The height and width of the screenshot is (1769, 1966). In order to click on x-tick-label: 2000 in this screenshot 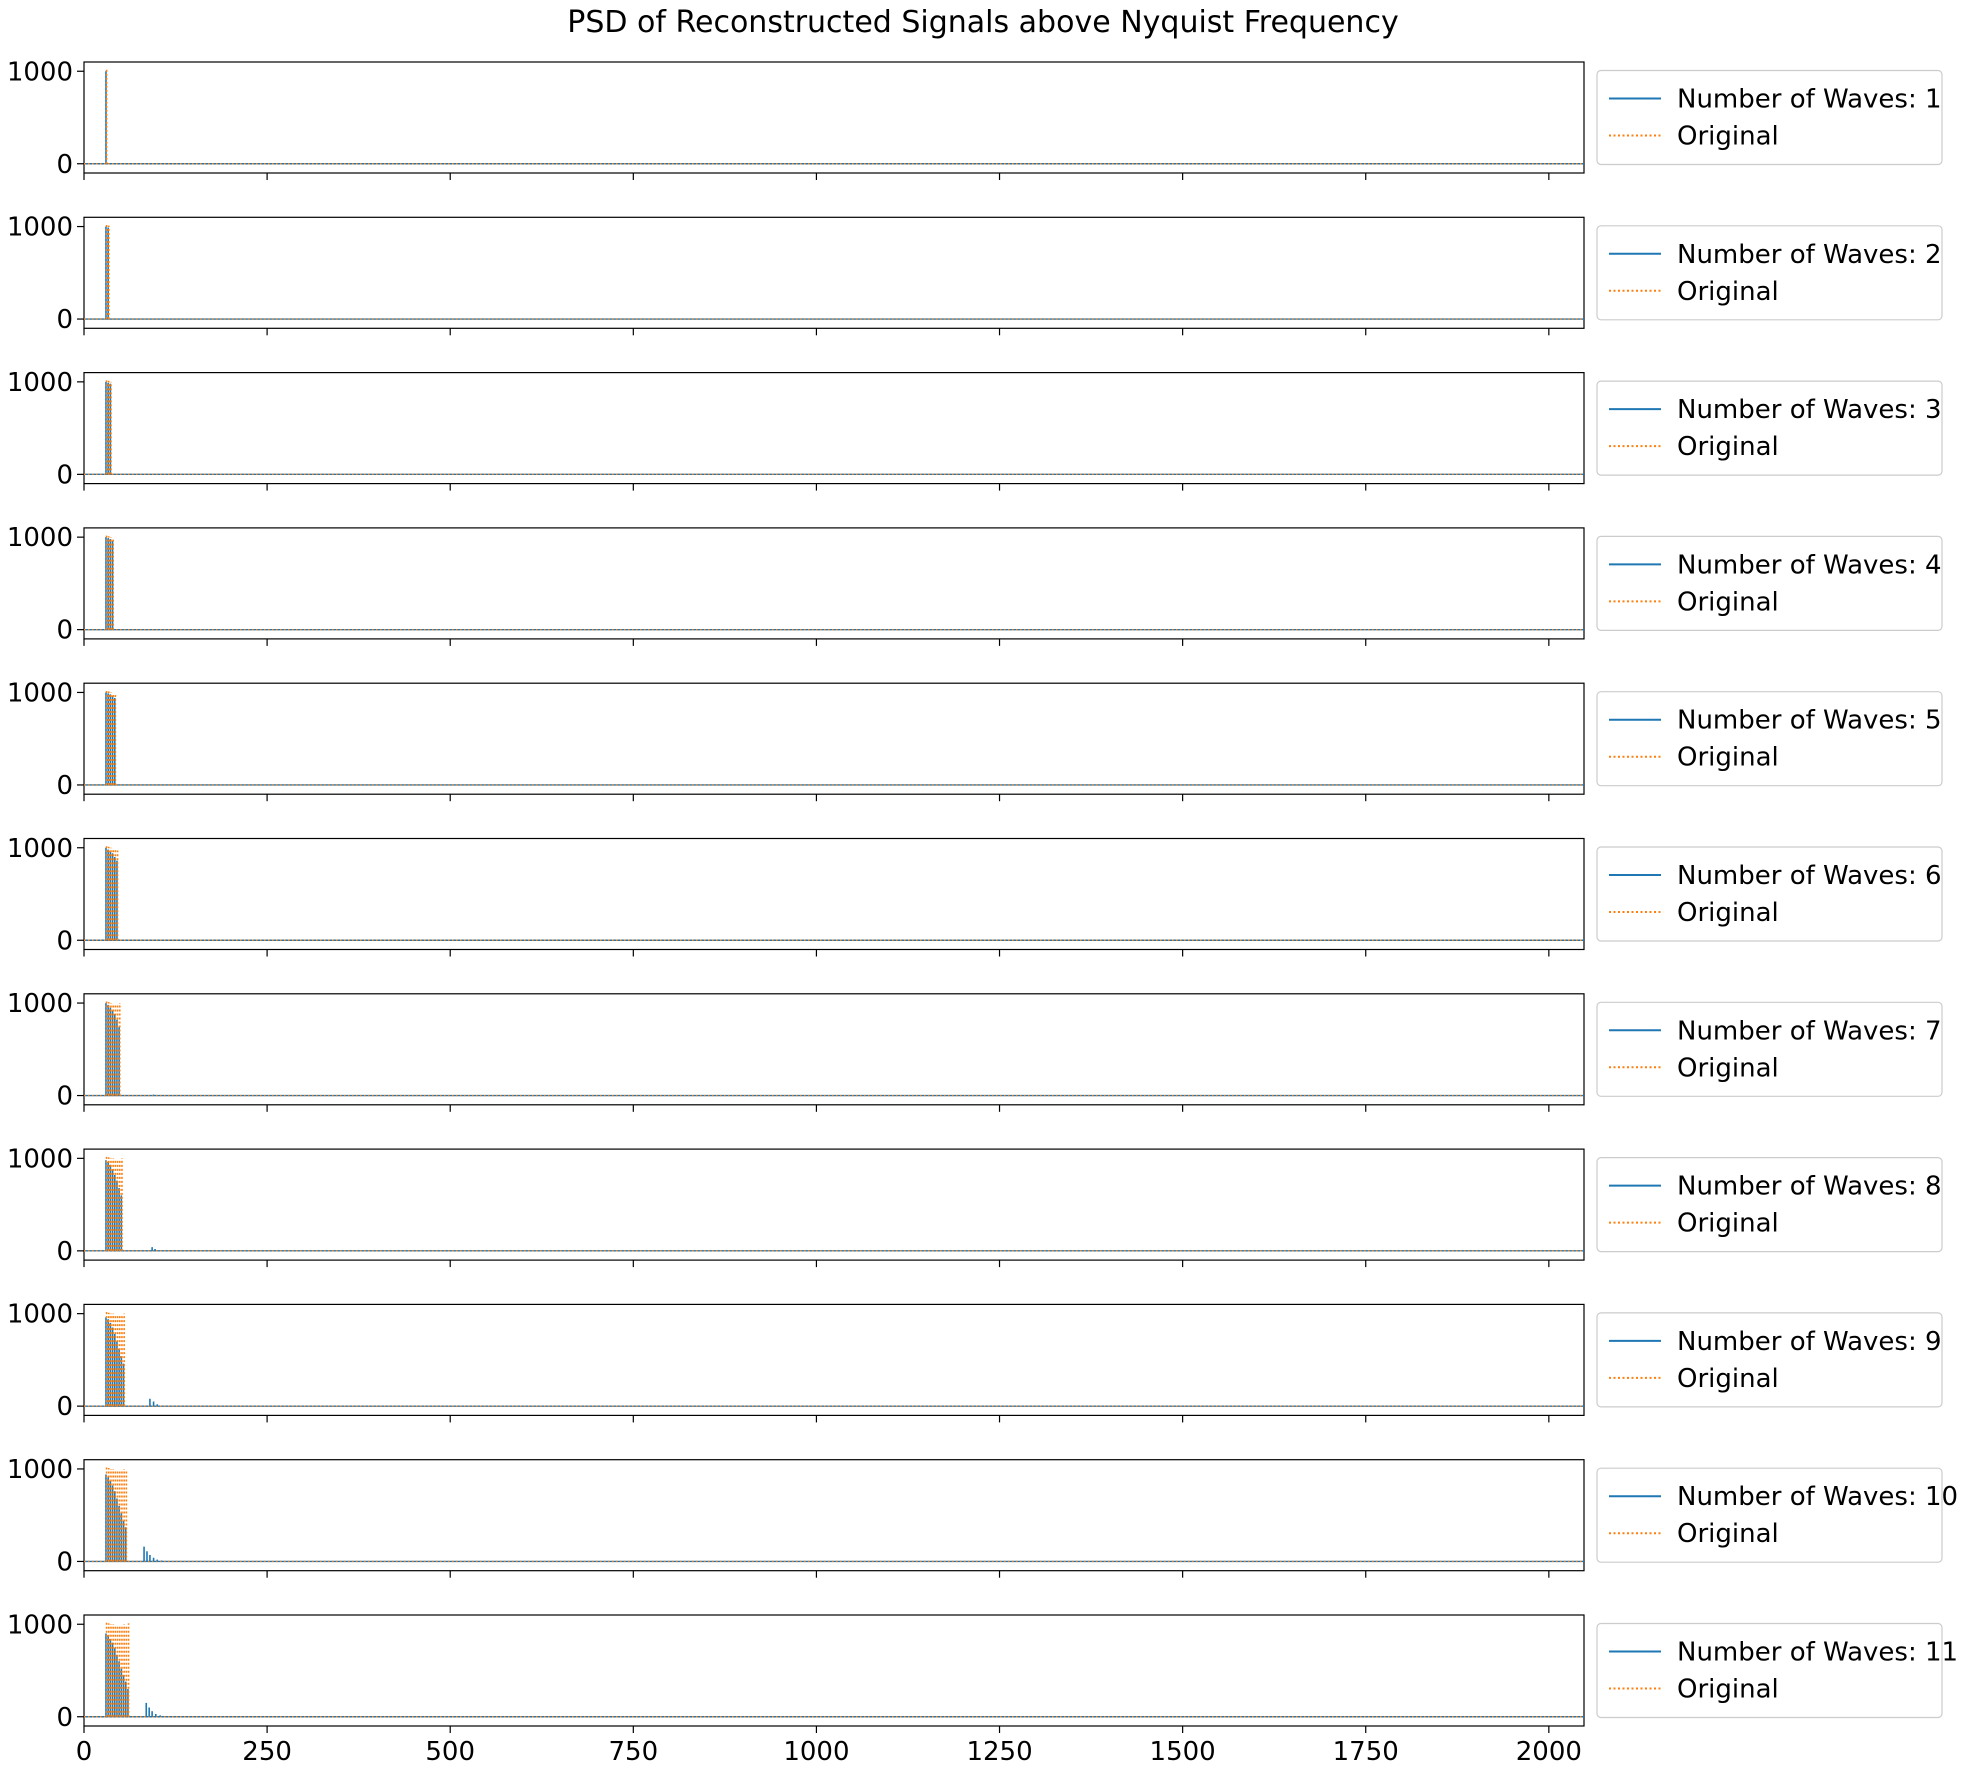, I will do `click(1549, 1752)`.